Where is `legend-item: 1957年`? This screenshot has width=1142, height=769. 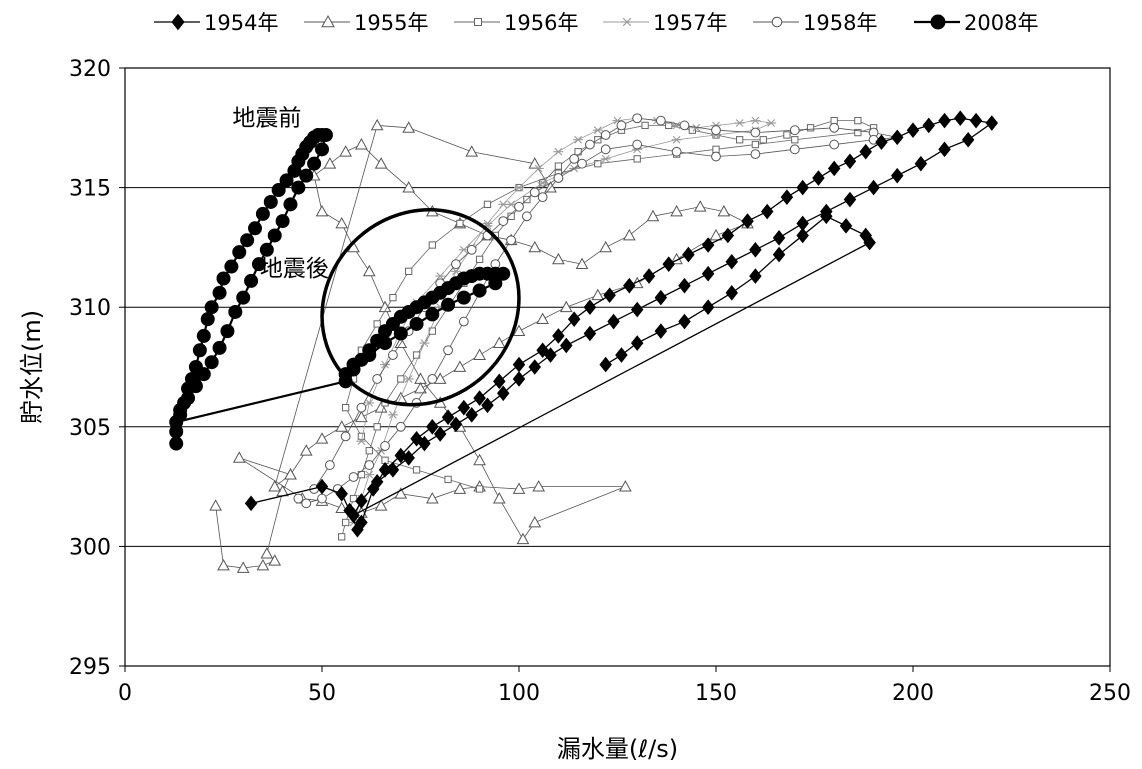
legend-item: 1957年 is located at coordinates (665, 23).